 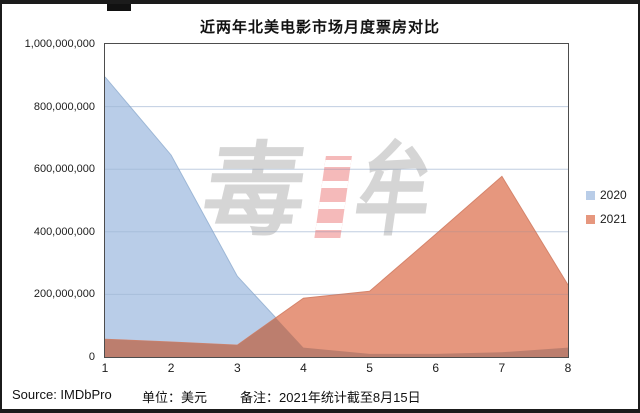 What do you see at coordinates (62, 394) in the screenshot?
I see `footer-source: Source: IMDbPro` at bounding box center [62, 394].